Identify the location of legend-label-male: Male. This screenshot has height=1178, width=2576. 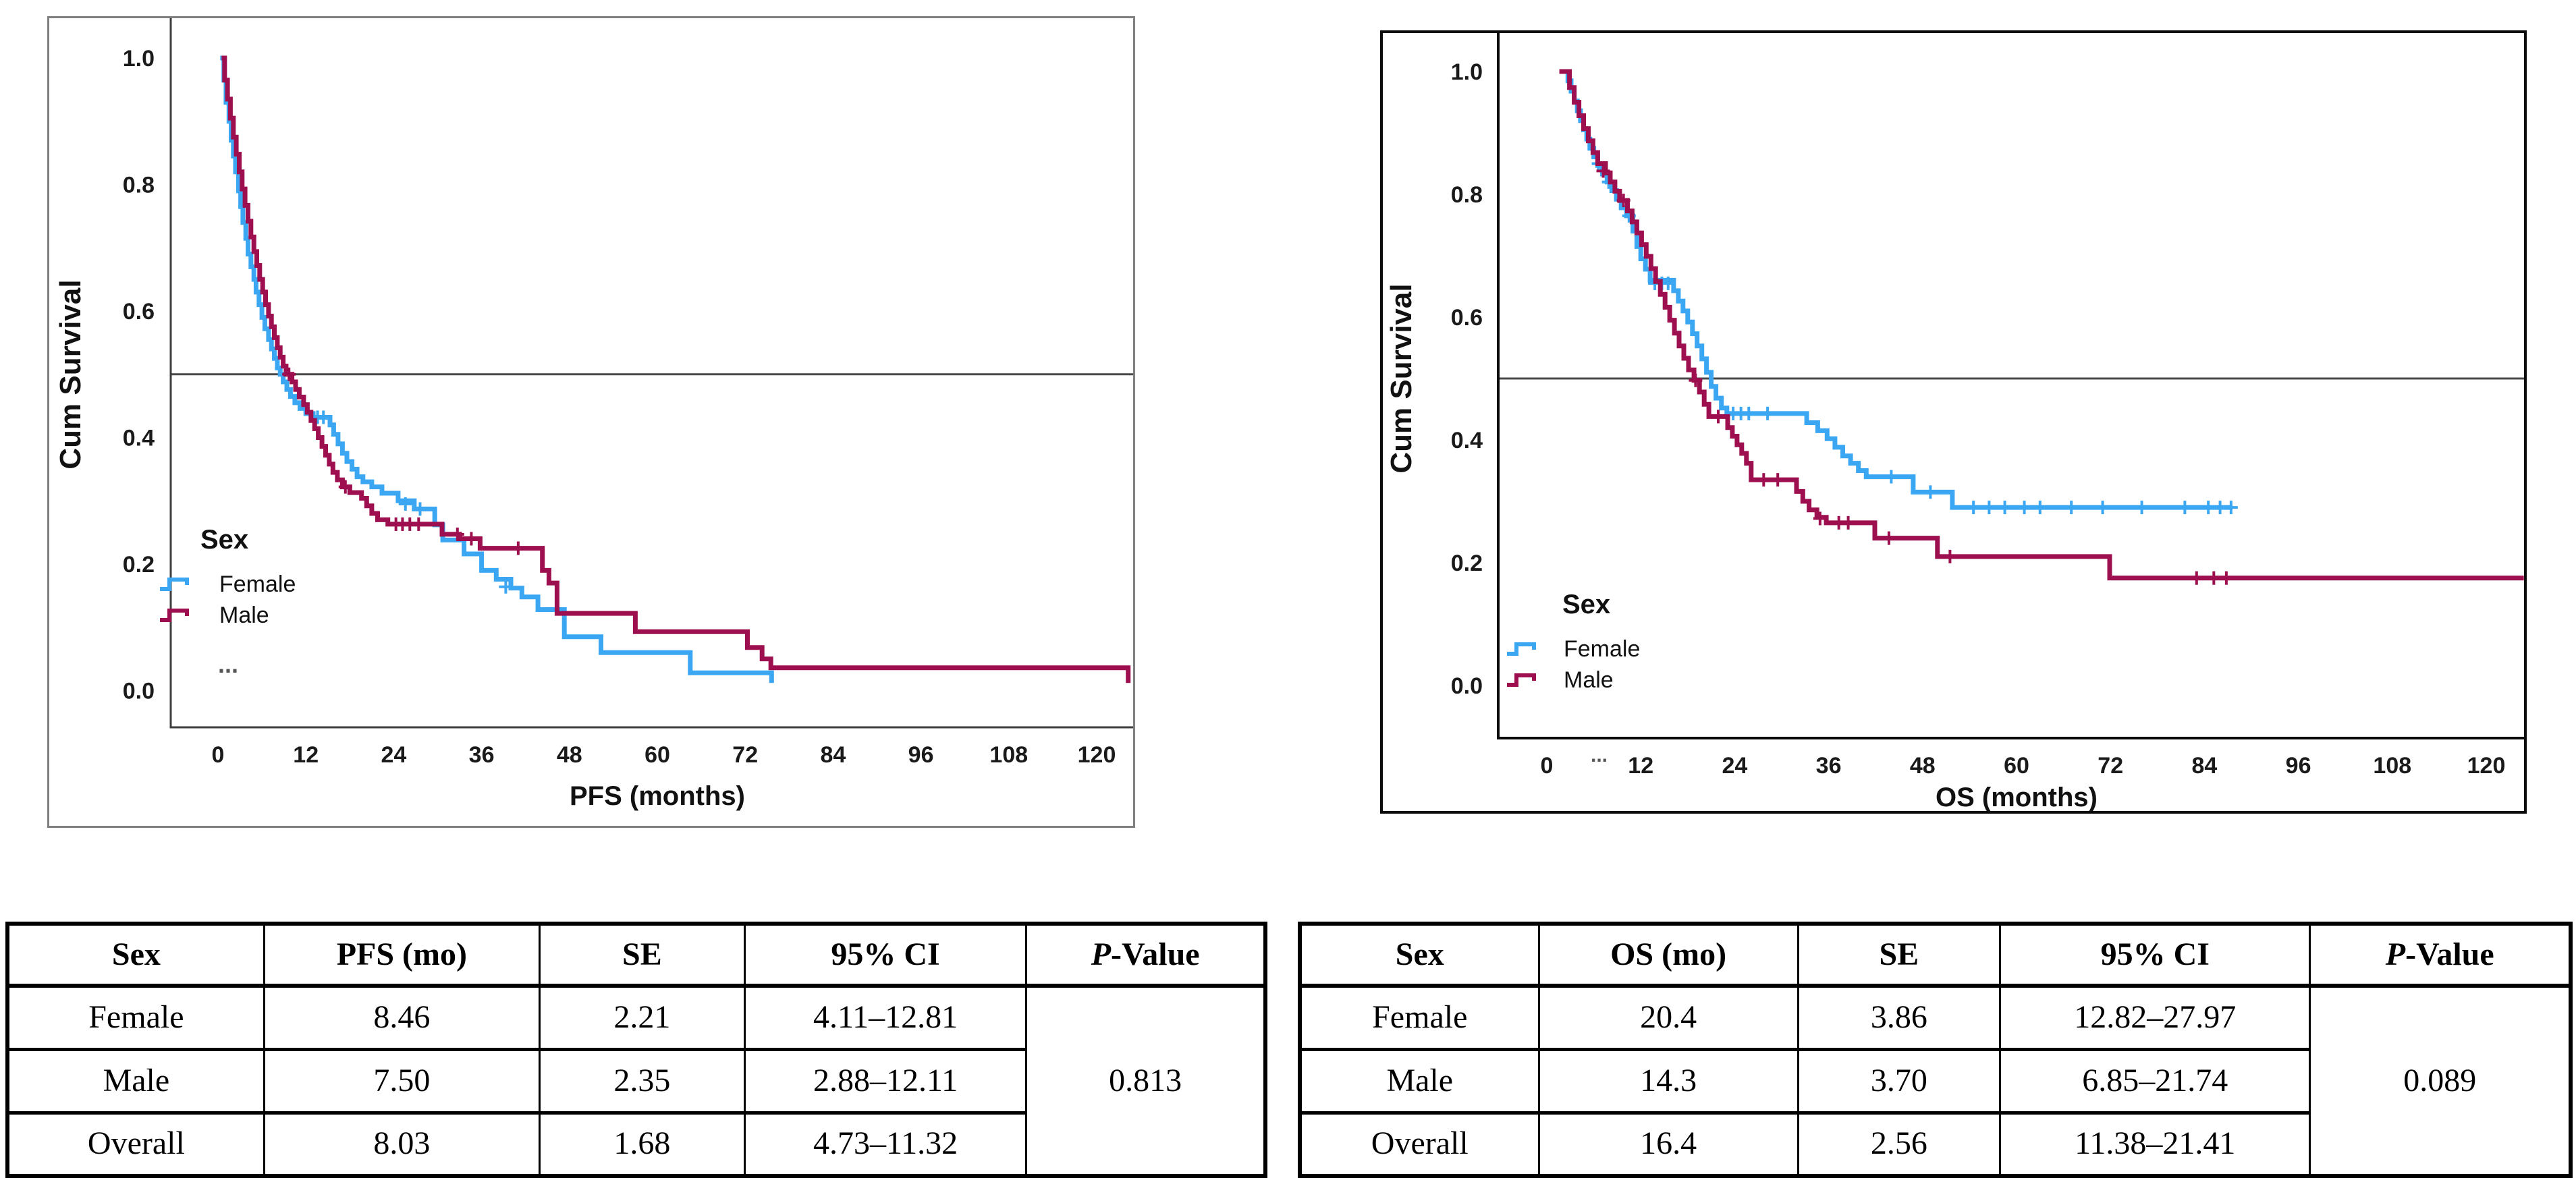
(244, 615).